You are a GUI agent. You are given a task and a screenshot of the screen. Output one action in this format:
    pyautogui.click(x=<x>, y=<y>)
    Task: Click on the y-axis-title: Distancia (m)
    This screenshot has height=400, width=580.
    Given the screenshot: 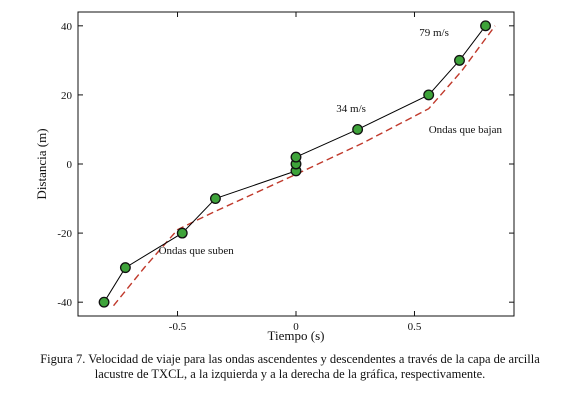 What is the action you would take?
    pyautogui.click(x=41, y=163)
    